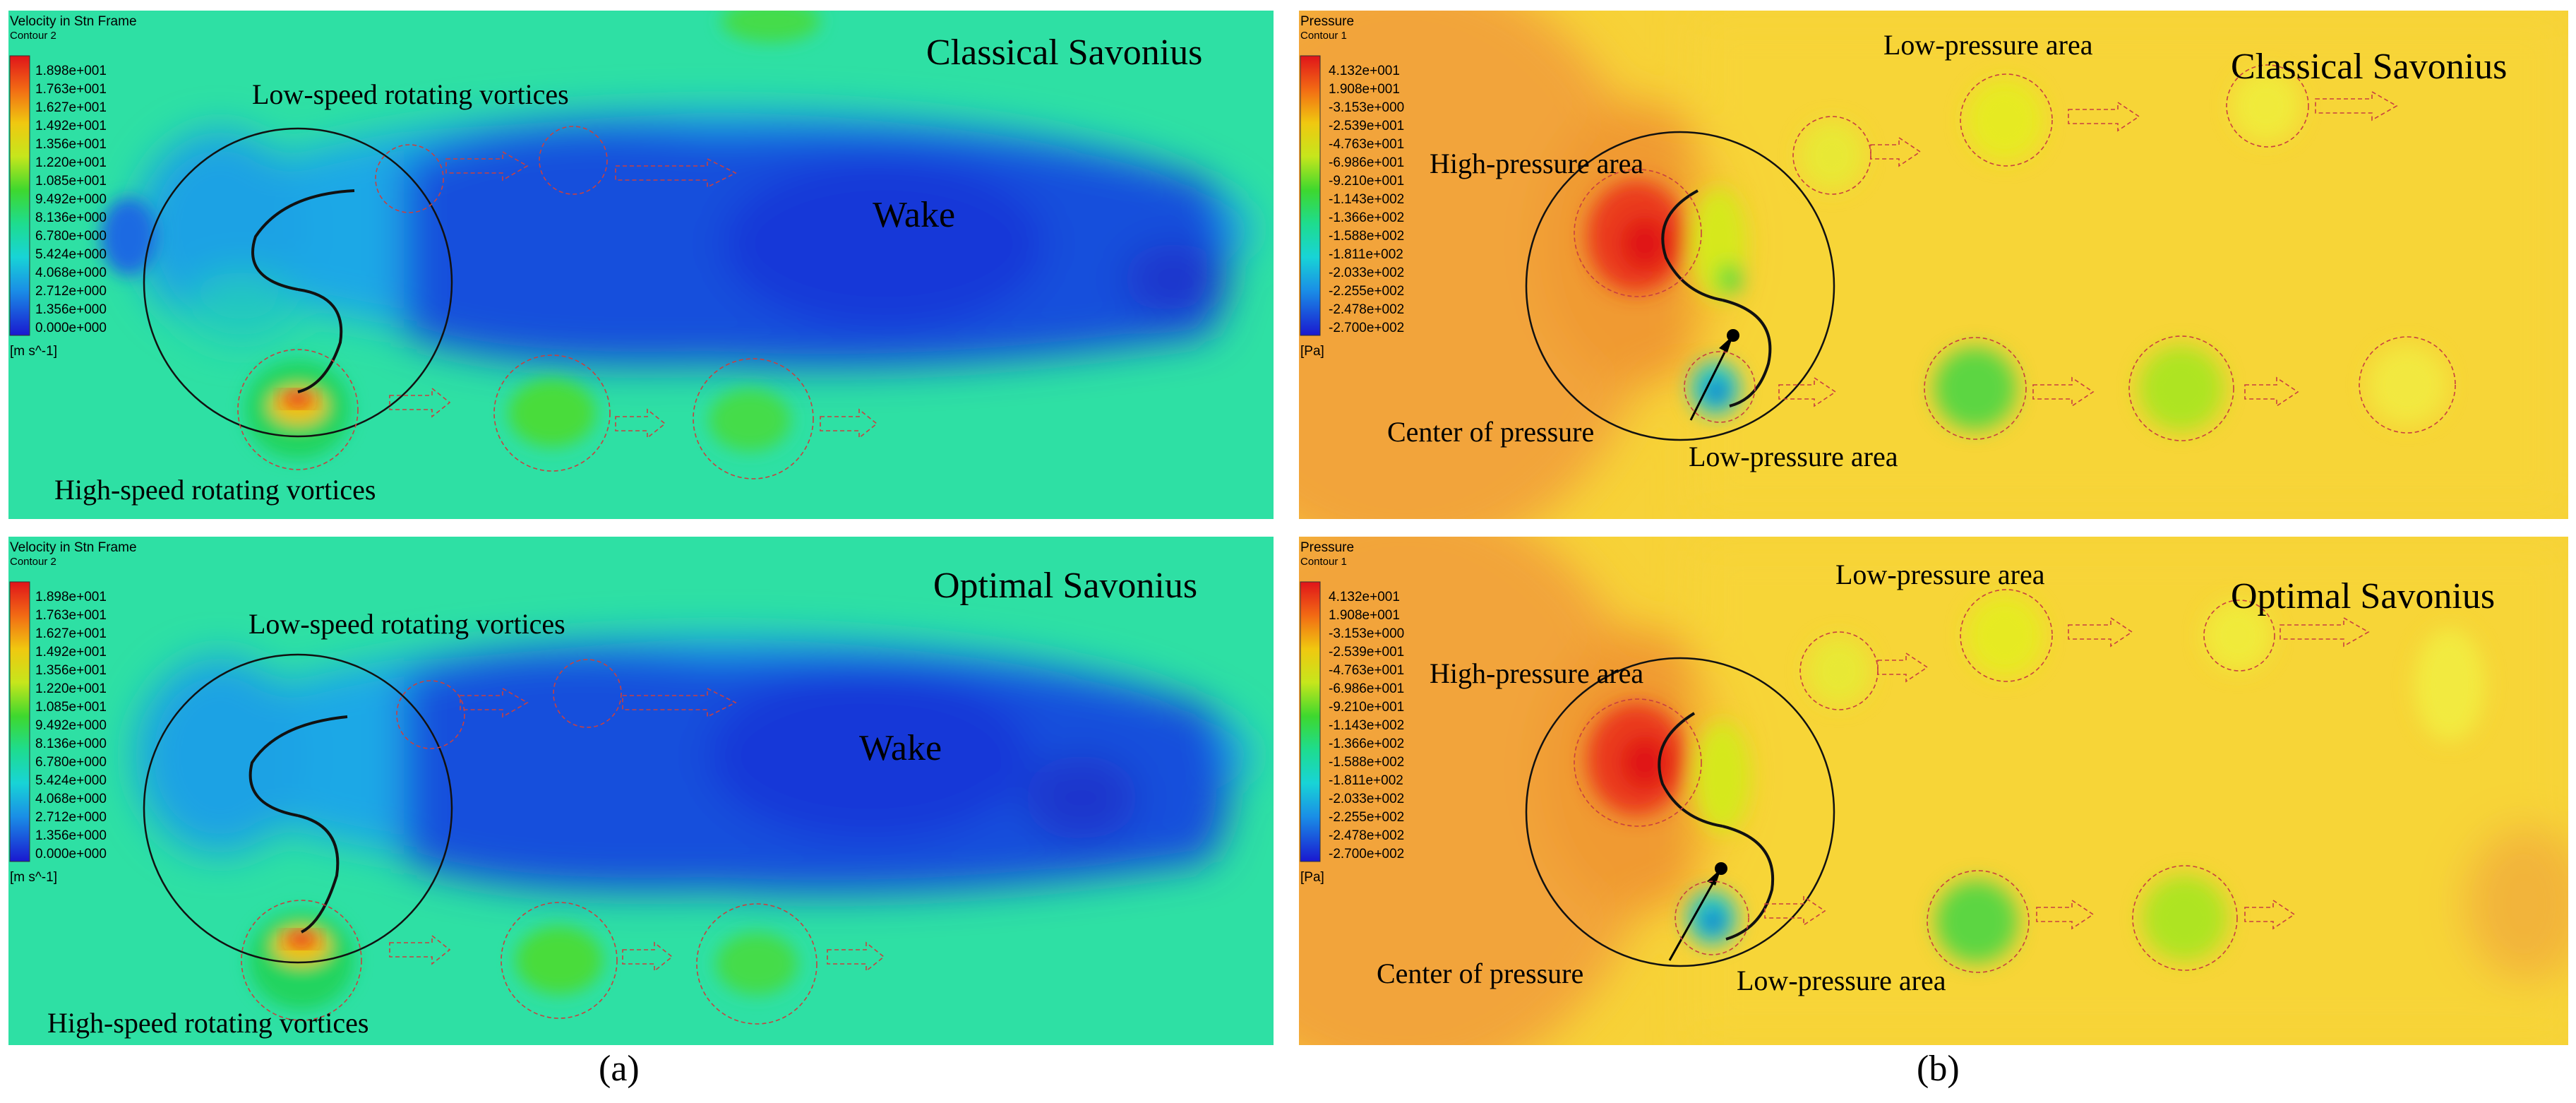 Image resolution: width=2576 pixels, height=1103 pixels. What do you see at coordinates (19, 196) in the screenshot?
I see `velocity-colorbar` at bounding box center [19, 196].